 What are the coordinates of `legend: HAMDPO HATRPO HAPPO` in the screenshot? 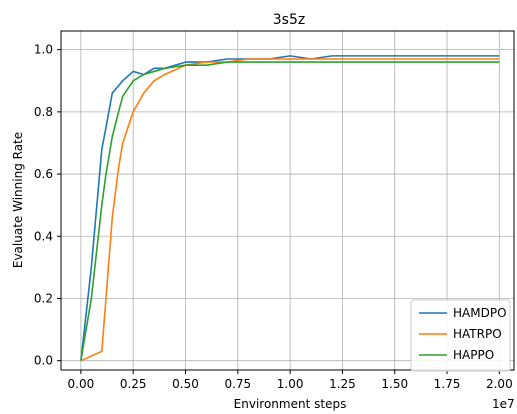 It's located at (460, 335).